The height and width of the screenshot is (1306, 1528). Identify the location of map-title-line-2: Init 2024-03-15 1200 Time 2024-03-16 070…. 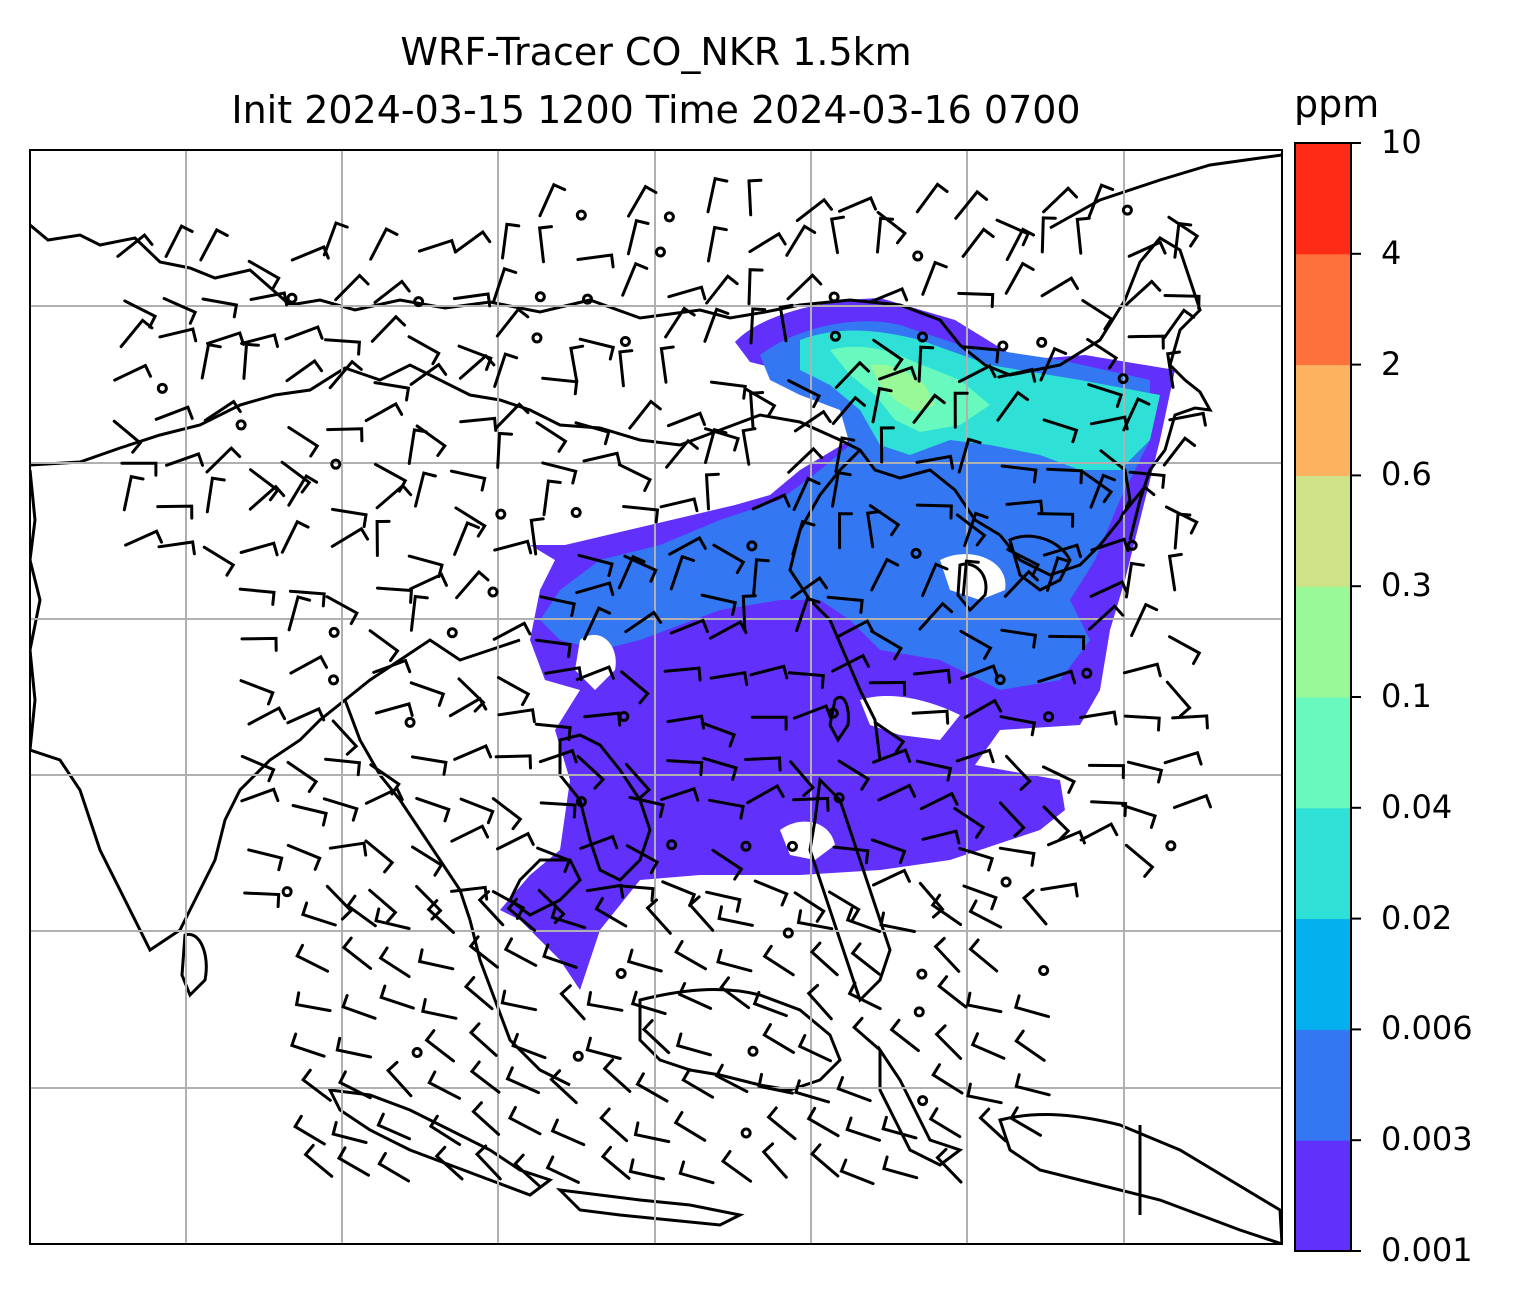
(656, 110).